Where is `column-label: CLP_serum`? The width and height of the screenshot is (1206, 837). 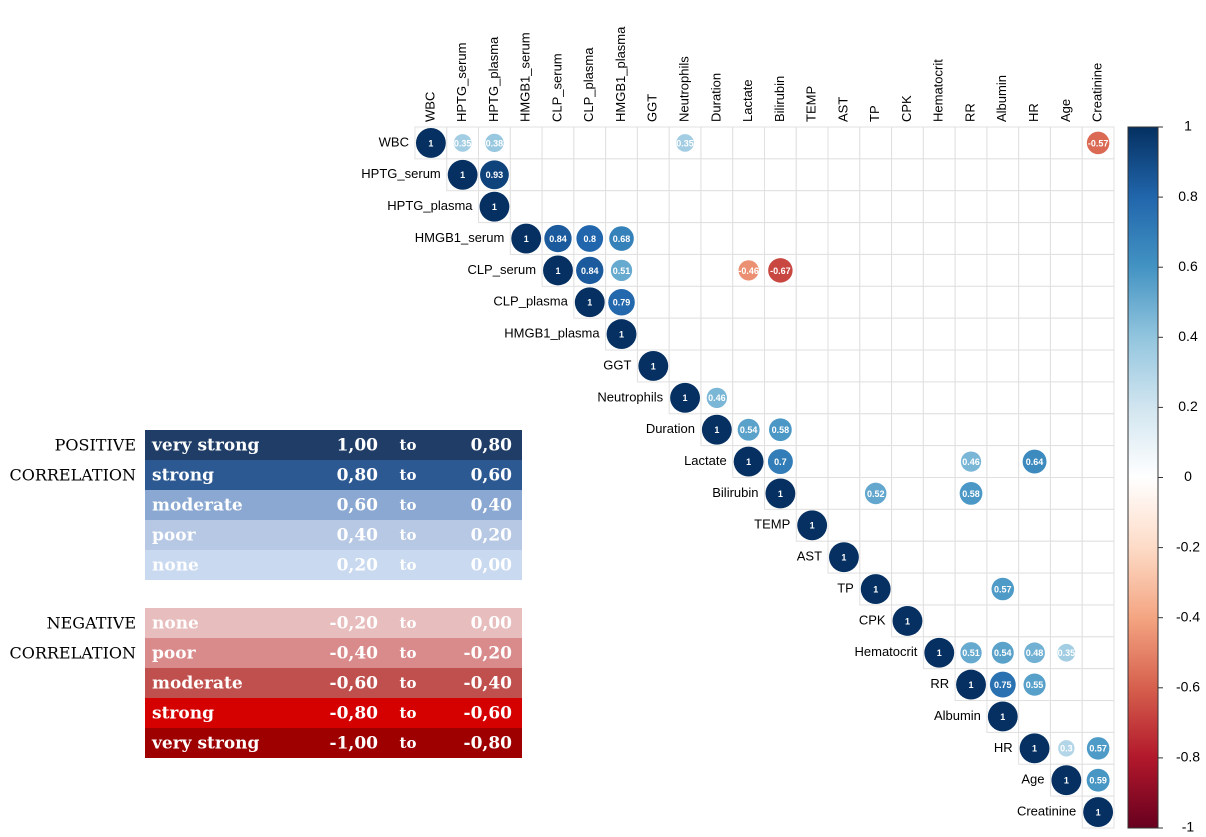
column-label: CLP_serum is located at coordinates (556, 87).